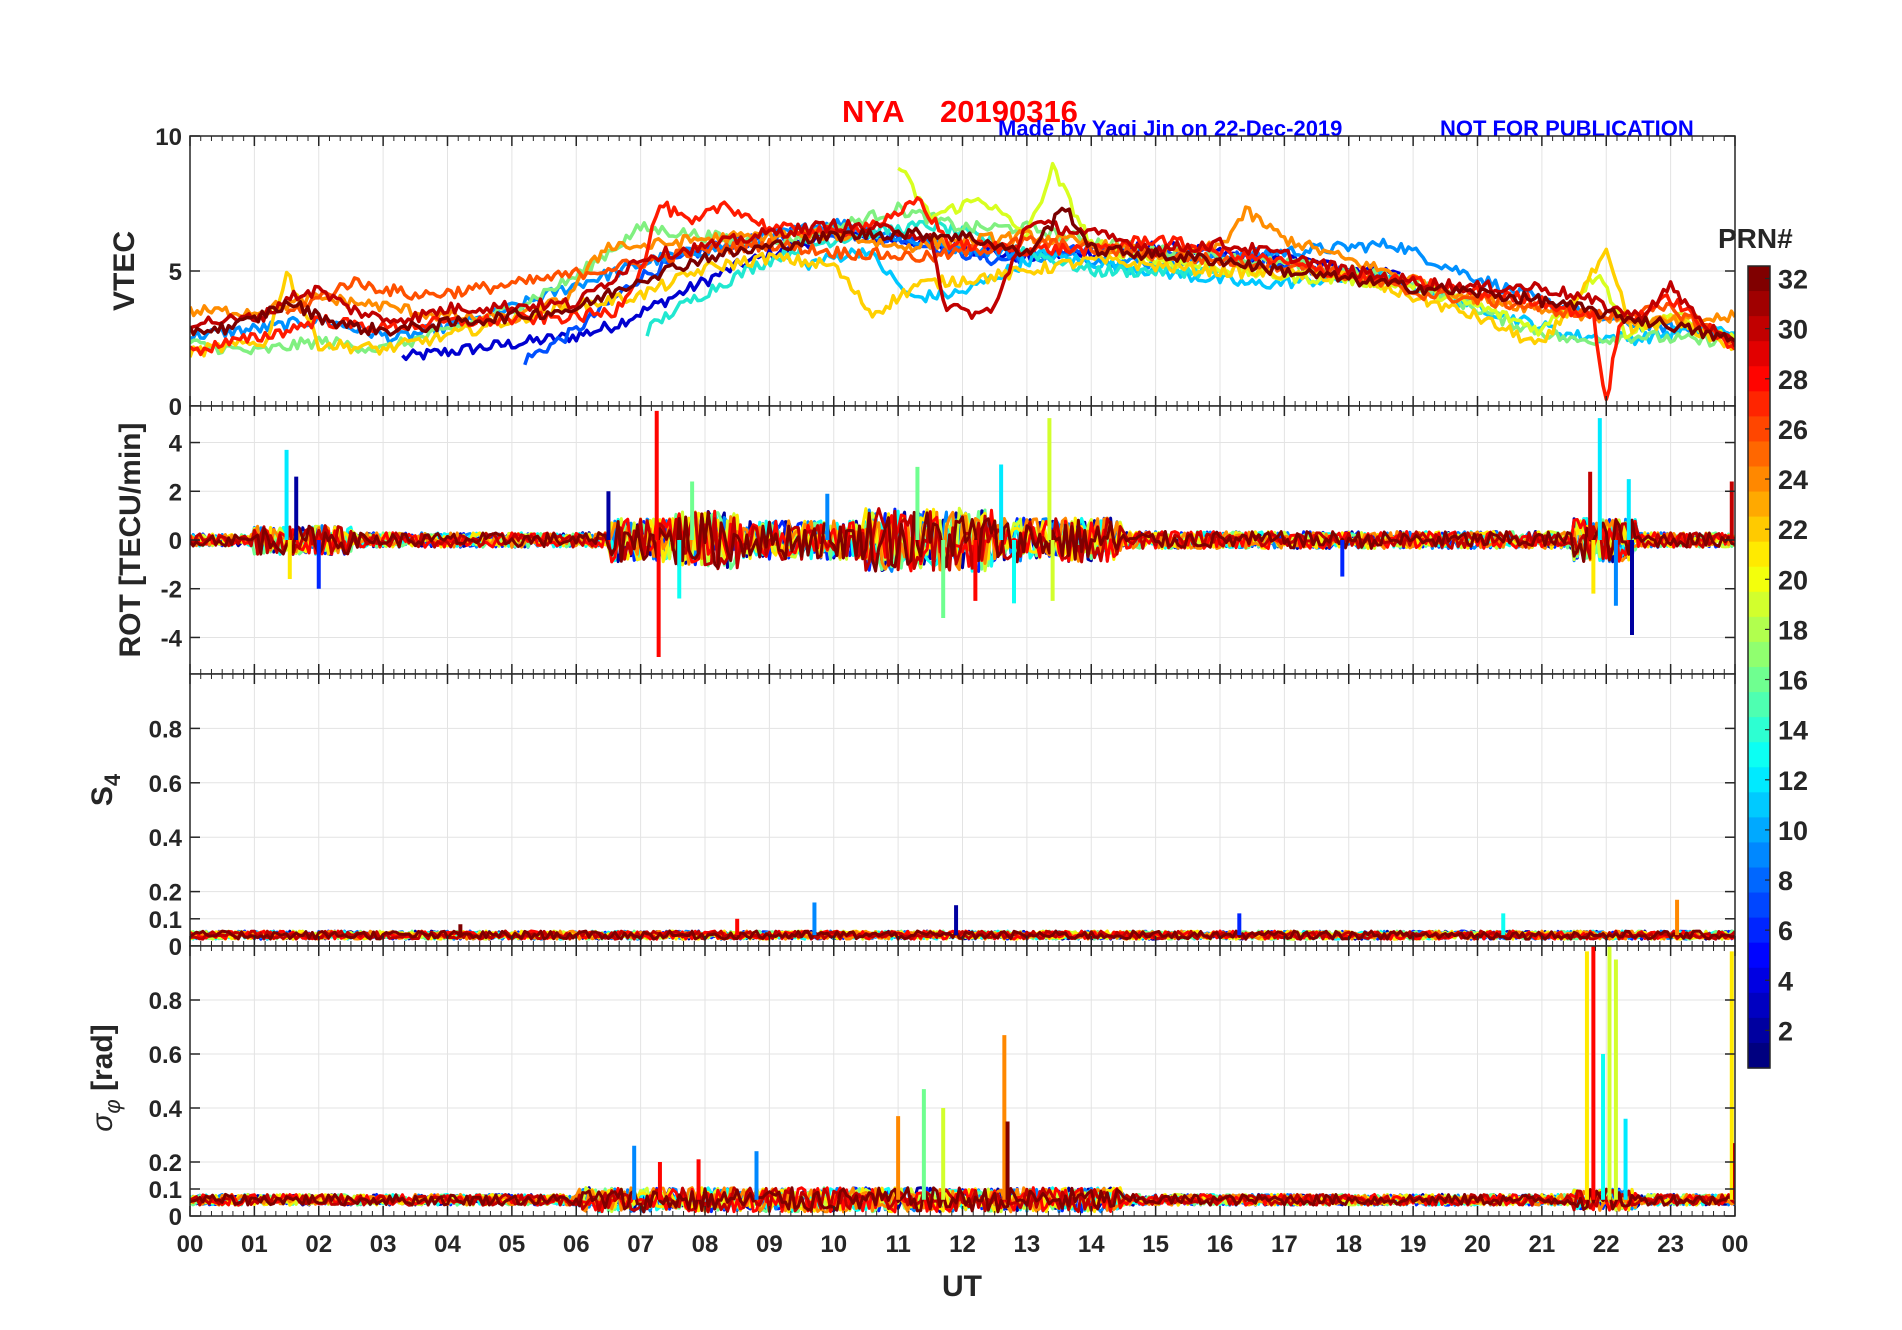 The image size is (1902, 1330). What do you see at coordinates (1793, 480) in the screenshot?
I see `colorbar-tick-label: 24` at bounding box center [1793, 480].